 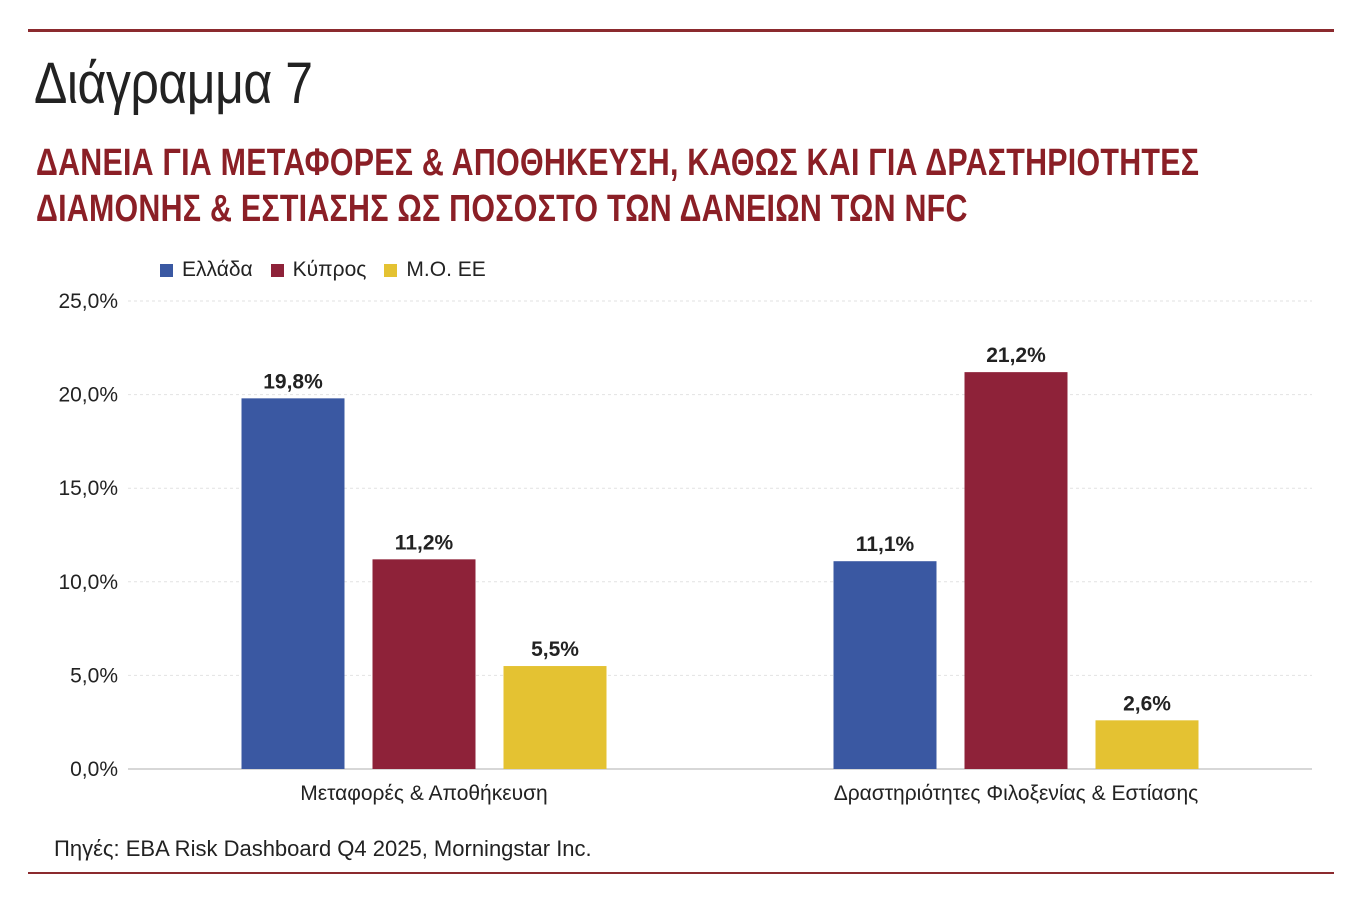 I want to click on y-tick-label: 0,0%, so click(x=94, y=769).